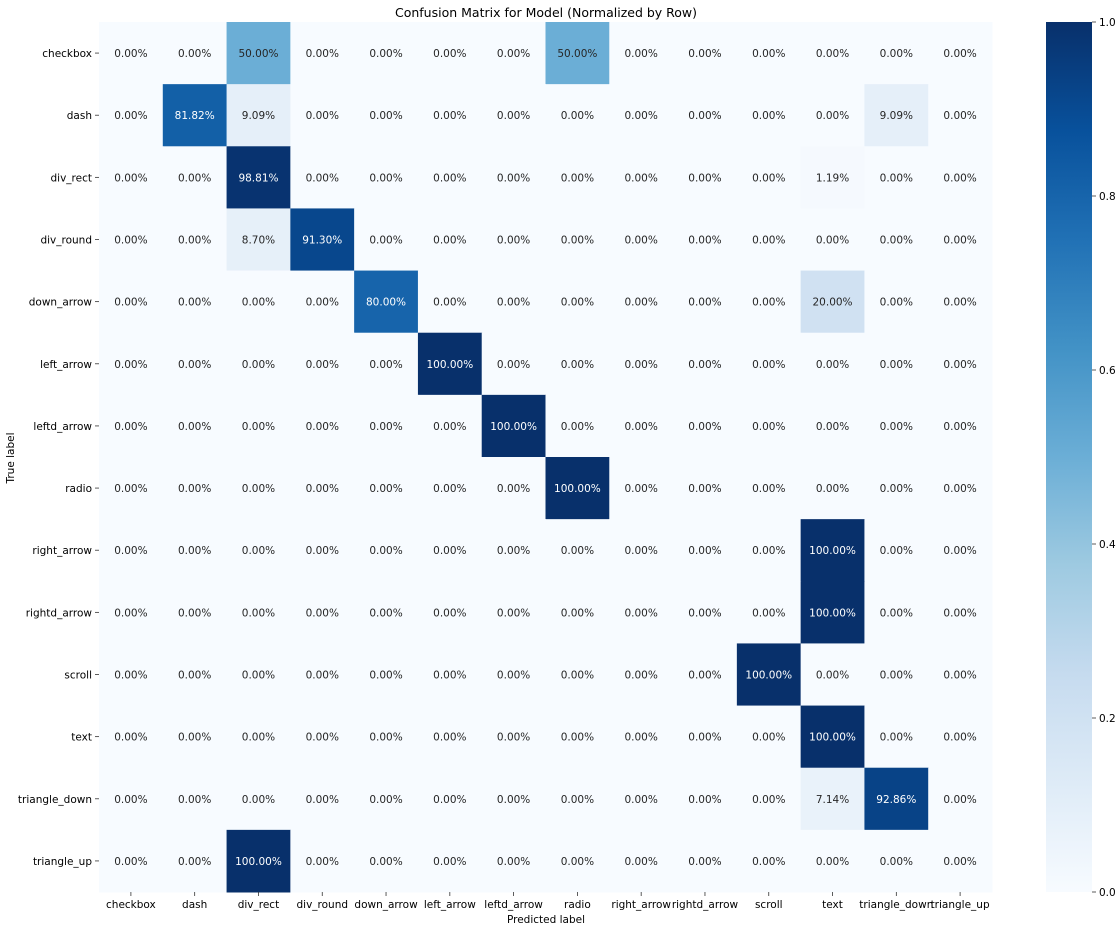 This screenshot has height=936, width=1120. I want to click on cell-value-label: 81.82%, so click(195, 116).